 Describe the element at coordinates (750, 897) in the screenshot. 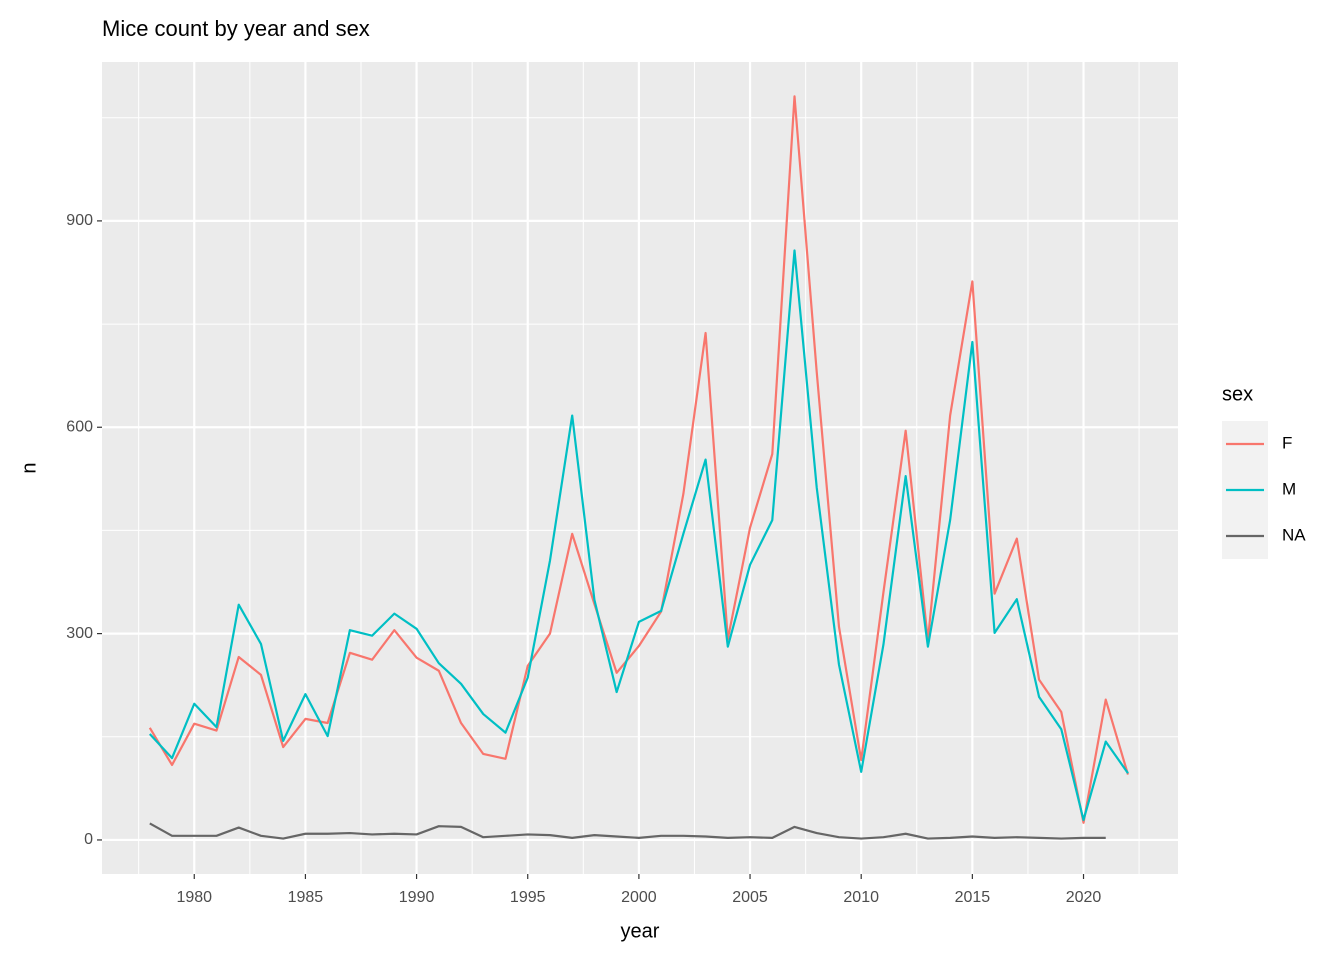

I see `x-tick-label: 2005` at that location.